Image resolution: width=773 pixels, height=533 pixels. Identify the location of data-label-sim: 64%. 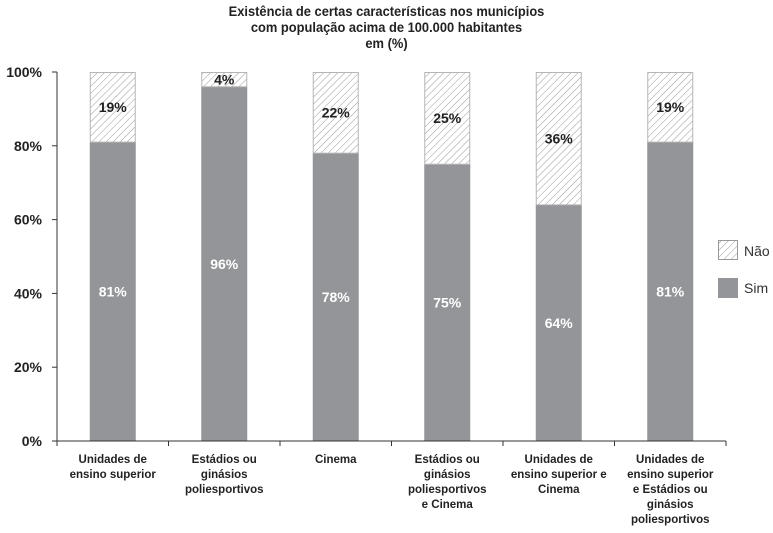
(559, 323).